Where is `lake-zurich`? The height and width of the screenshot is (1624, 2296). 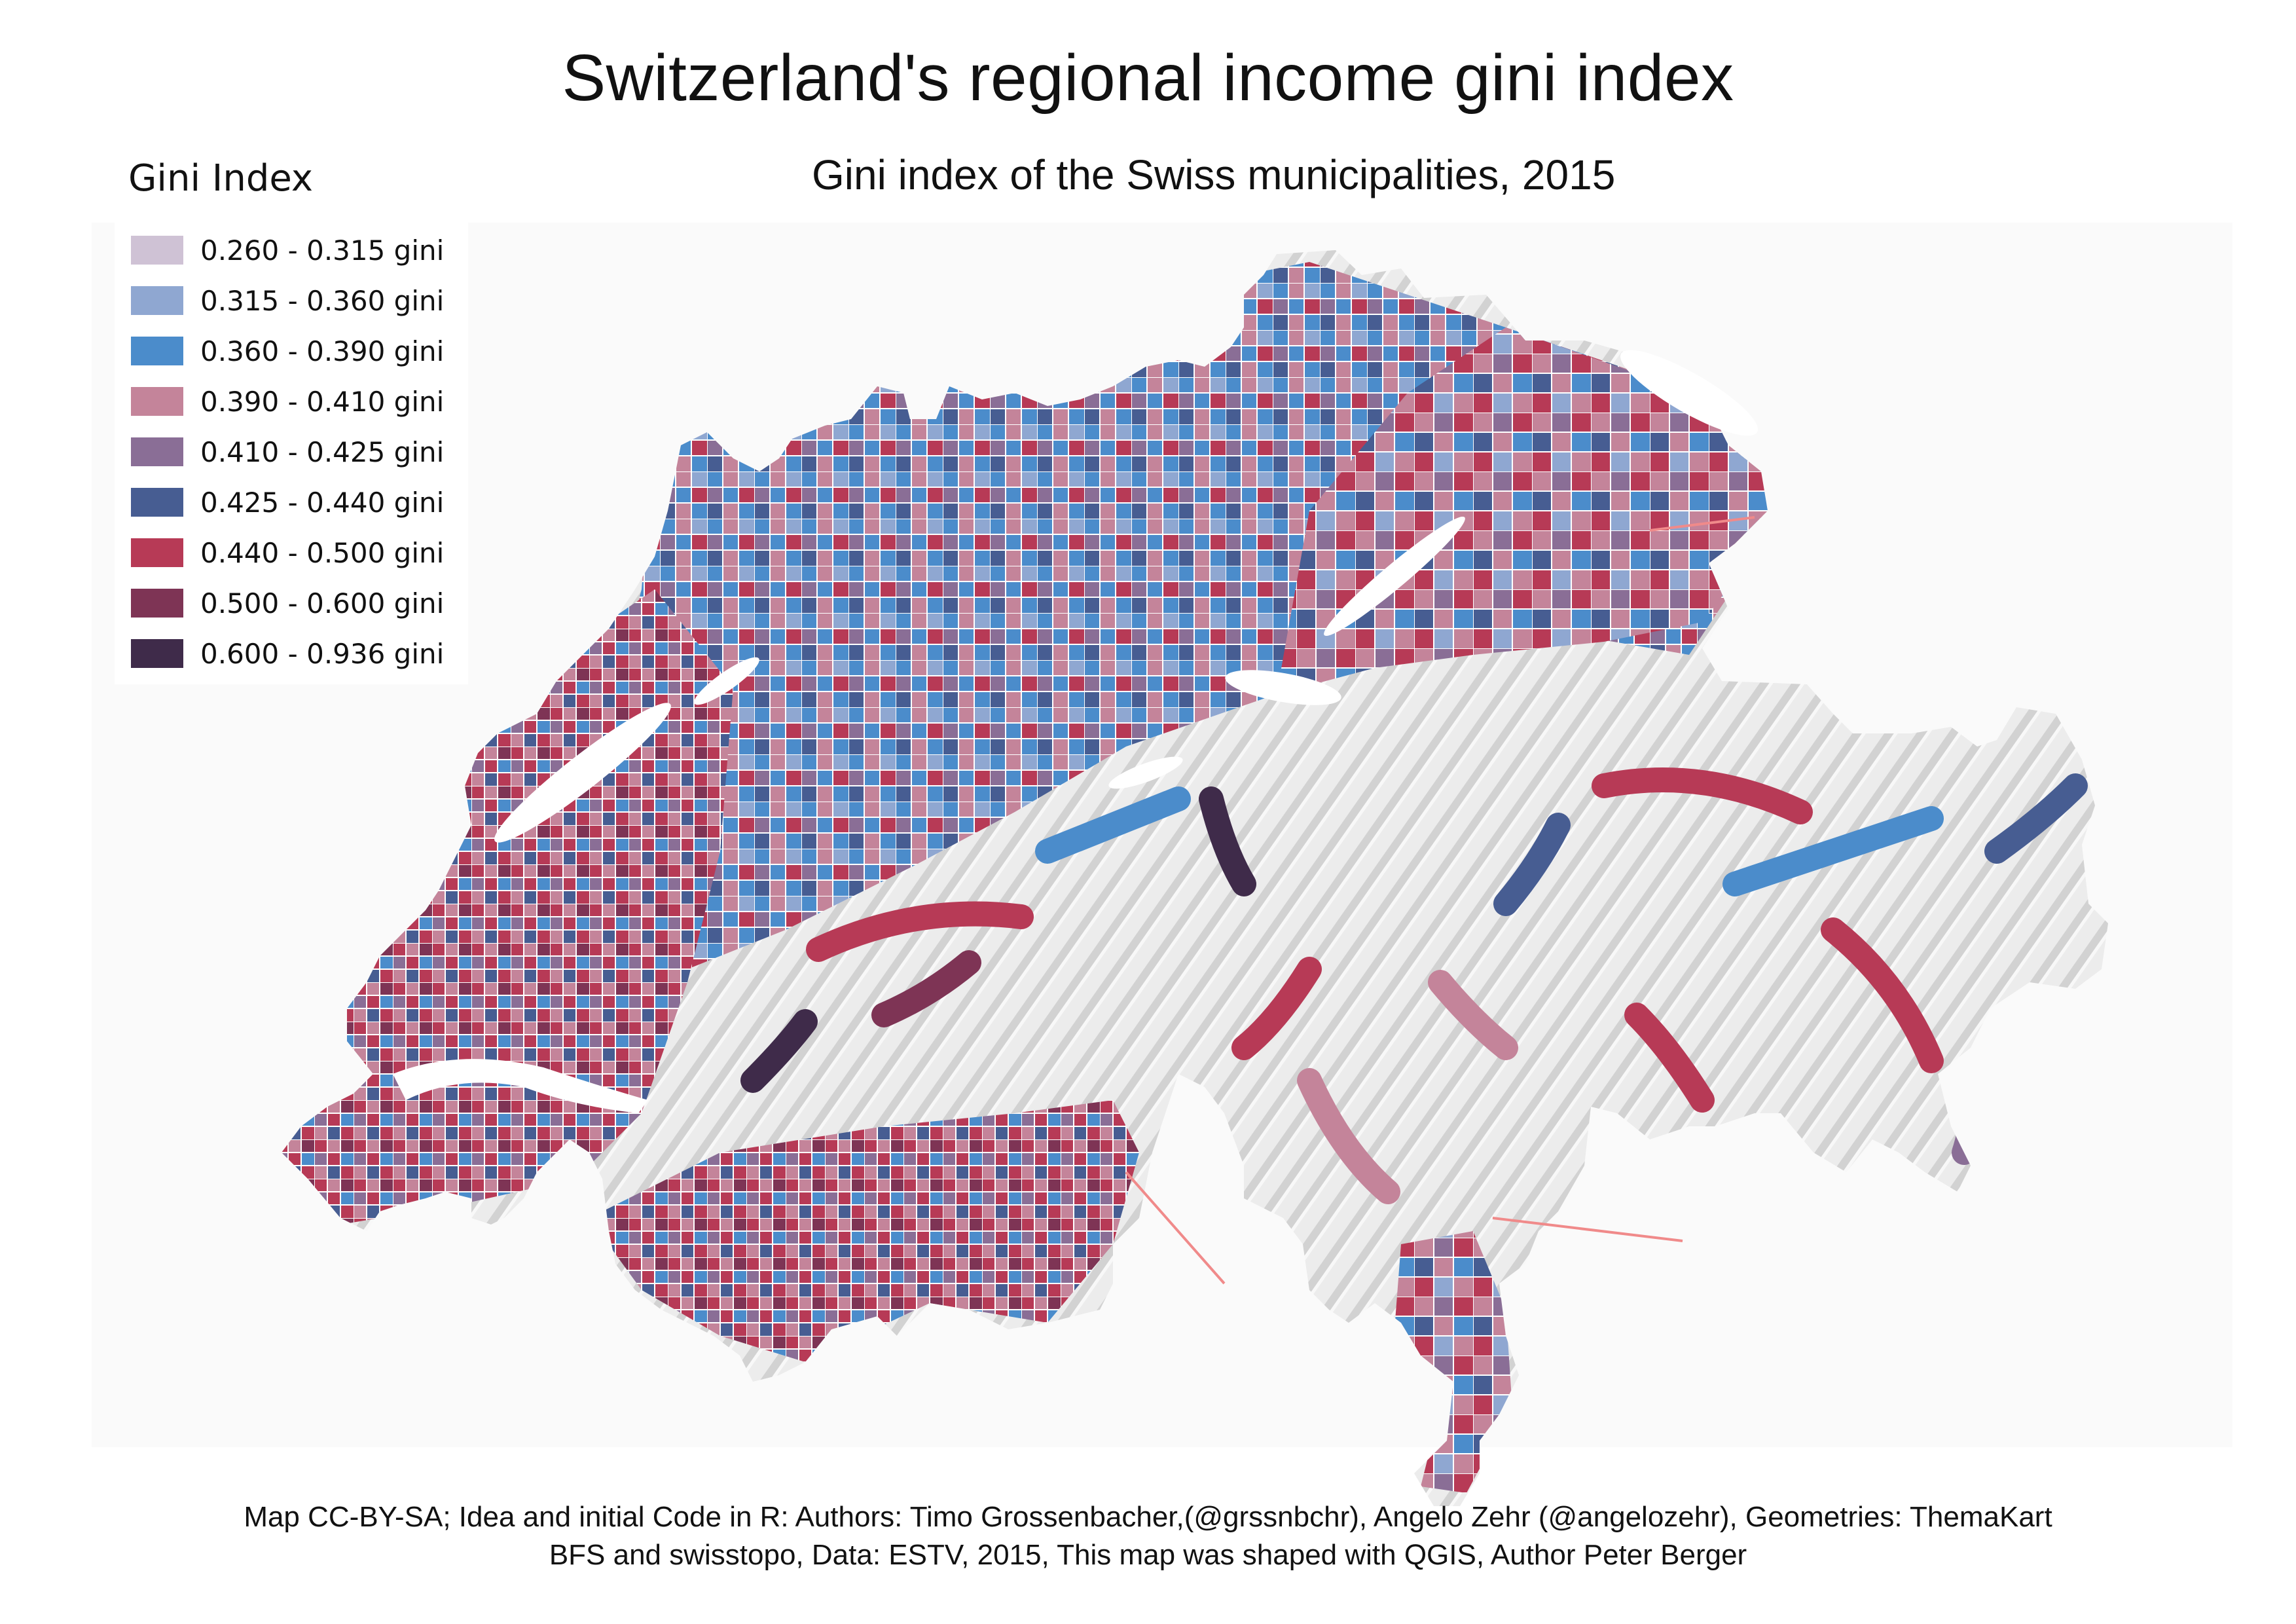 lake-zurich is located at coordinates (1394, 576).